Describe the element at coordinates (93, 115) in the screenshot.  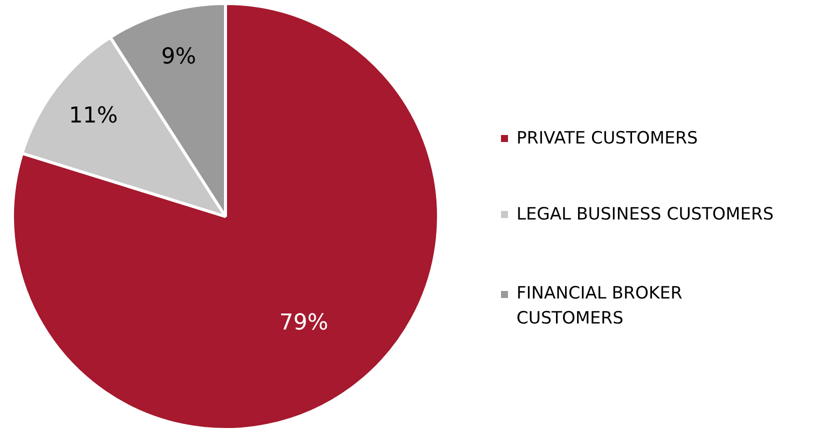
I see `data-label: 11%` at that location.